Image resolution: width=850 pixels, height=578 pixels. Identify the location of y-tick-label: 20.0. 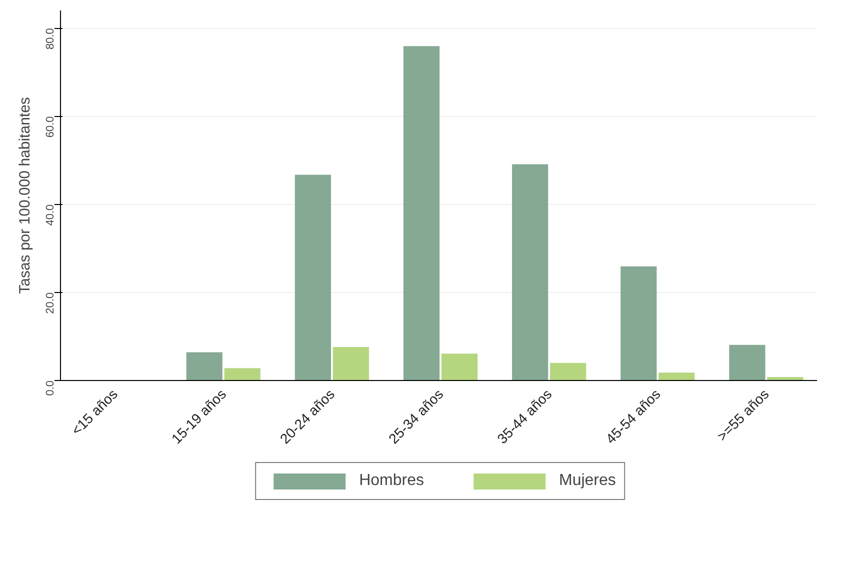
(50, 303).